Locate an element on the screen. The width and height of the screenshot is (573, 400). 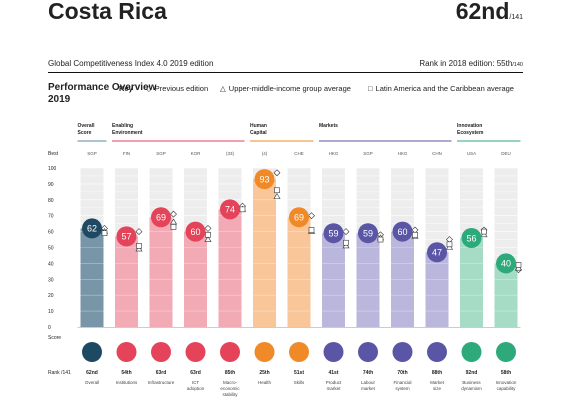
overall-rank: 62nd/141 is located at coordinates (471, 12).